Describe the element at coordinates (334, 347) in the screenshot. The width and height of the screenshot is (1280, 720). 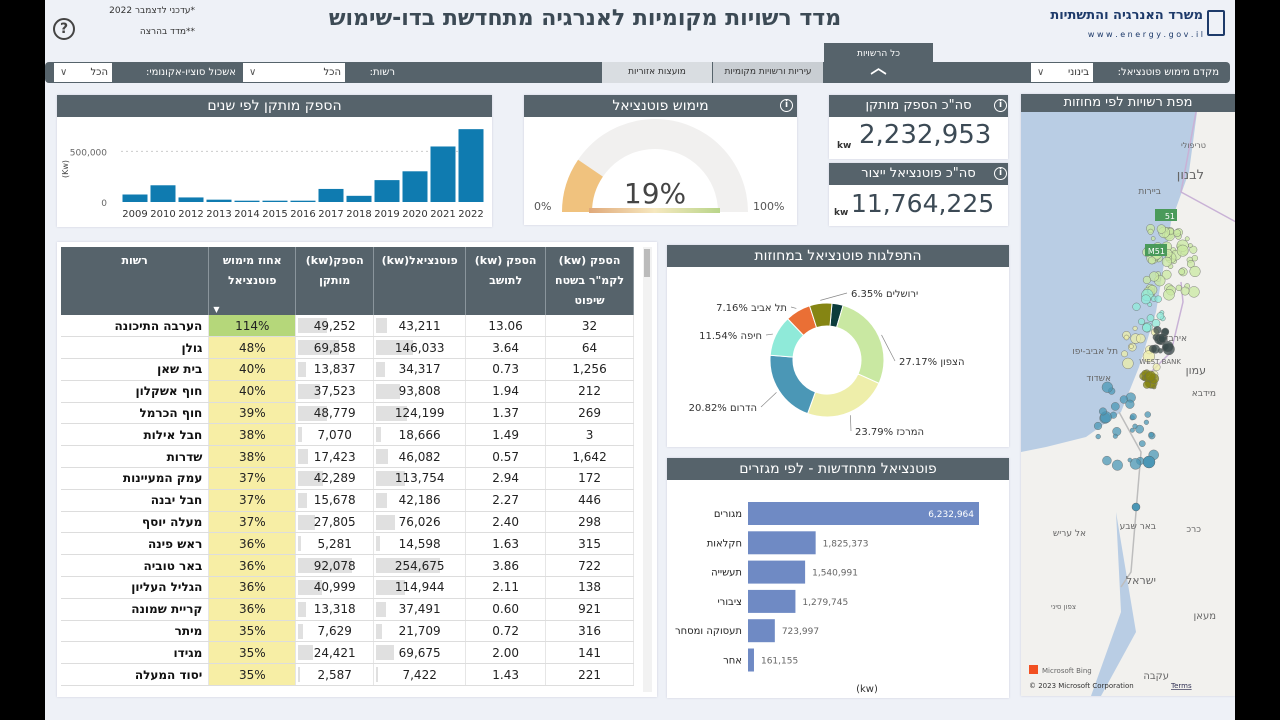
I see `cell-value: 69,858` at that location.